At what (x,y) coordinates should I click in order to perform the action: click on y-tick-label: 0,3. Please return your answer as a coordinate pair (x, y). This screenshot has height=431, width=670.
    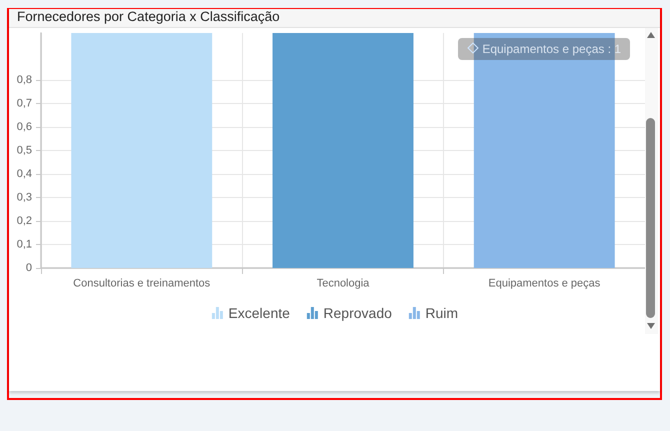
    Looking at the image, I should click on (24, 198).